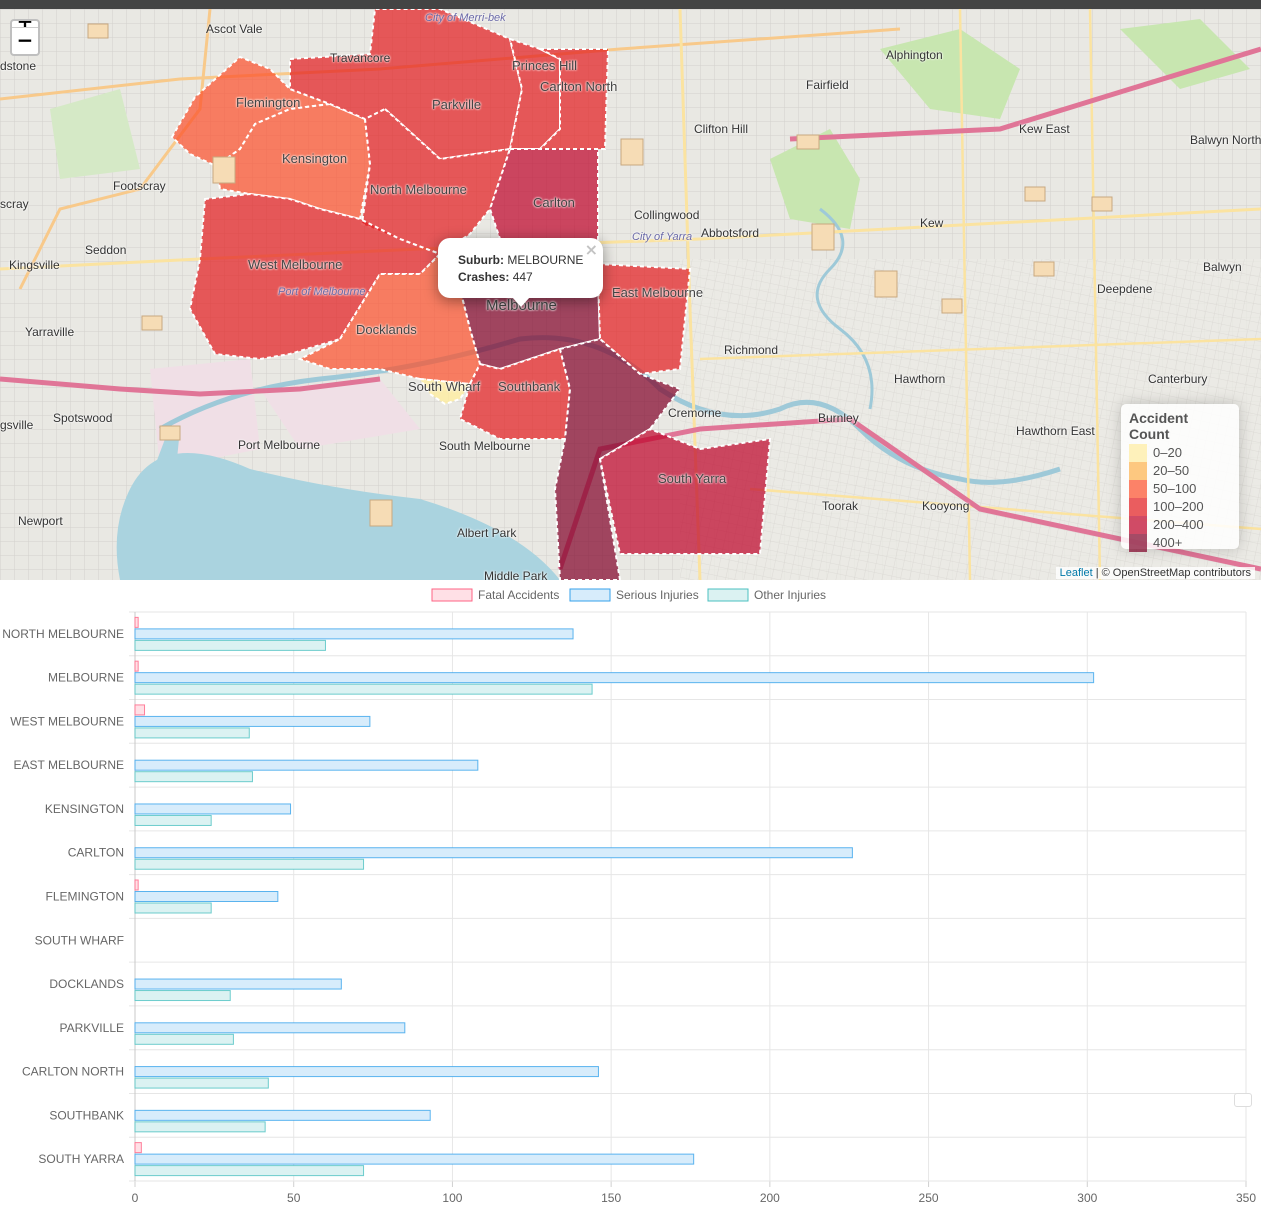 This screenshot has width=1261, height=1211. I want to click on suburb-polygon-flemington, so click(250, 111).